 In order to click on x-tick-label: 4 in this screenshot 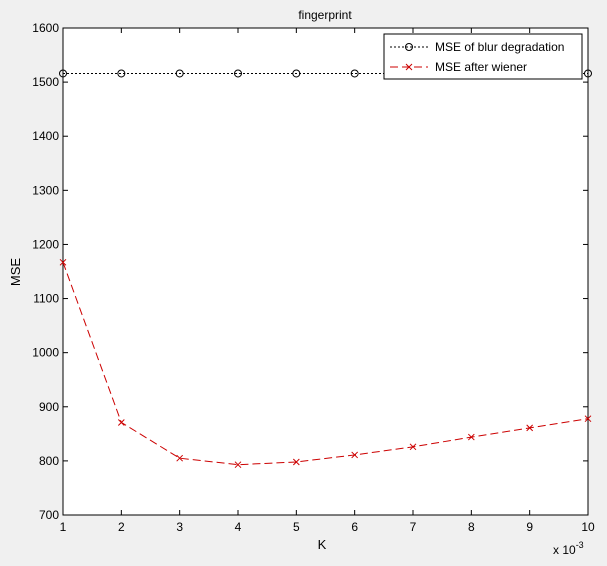, I will do `click(238, 527)`.